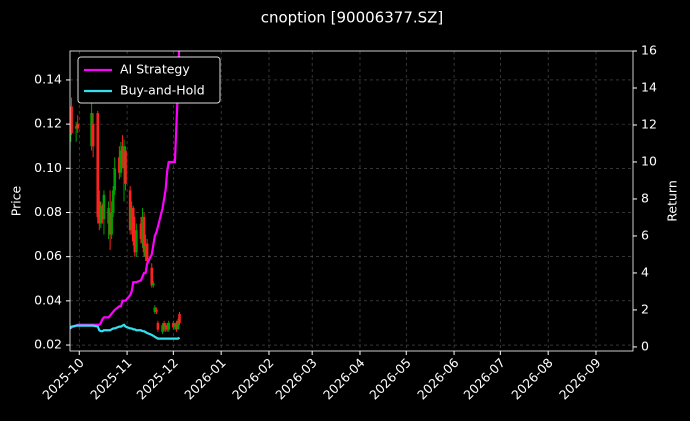 Image resolution: width=690 pixels, height=421 pixels. I want to click on y-tick-label: 0.08, so click(48, 211).